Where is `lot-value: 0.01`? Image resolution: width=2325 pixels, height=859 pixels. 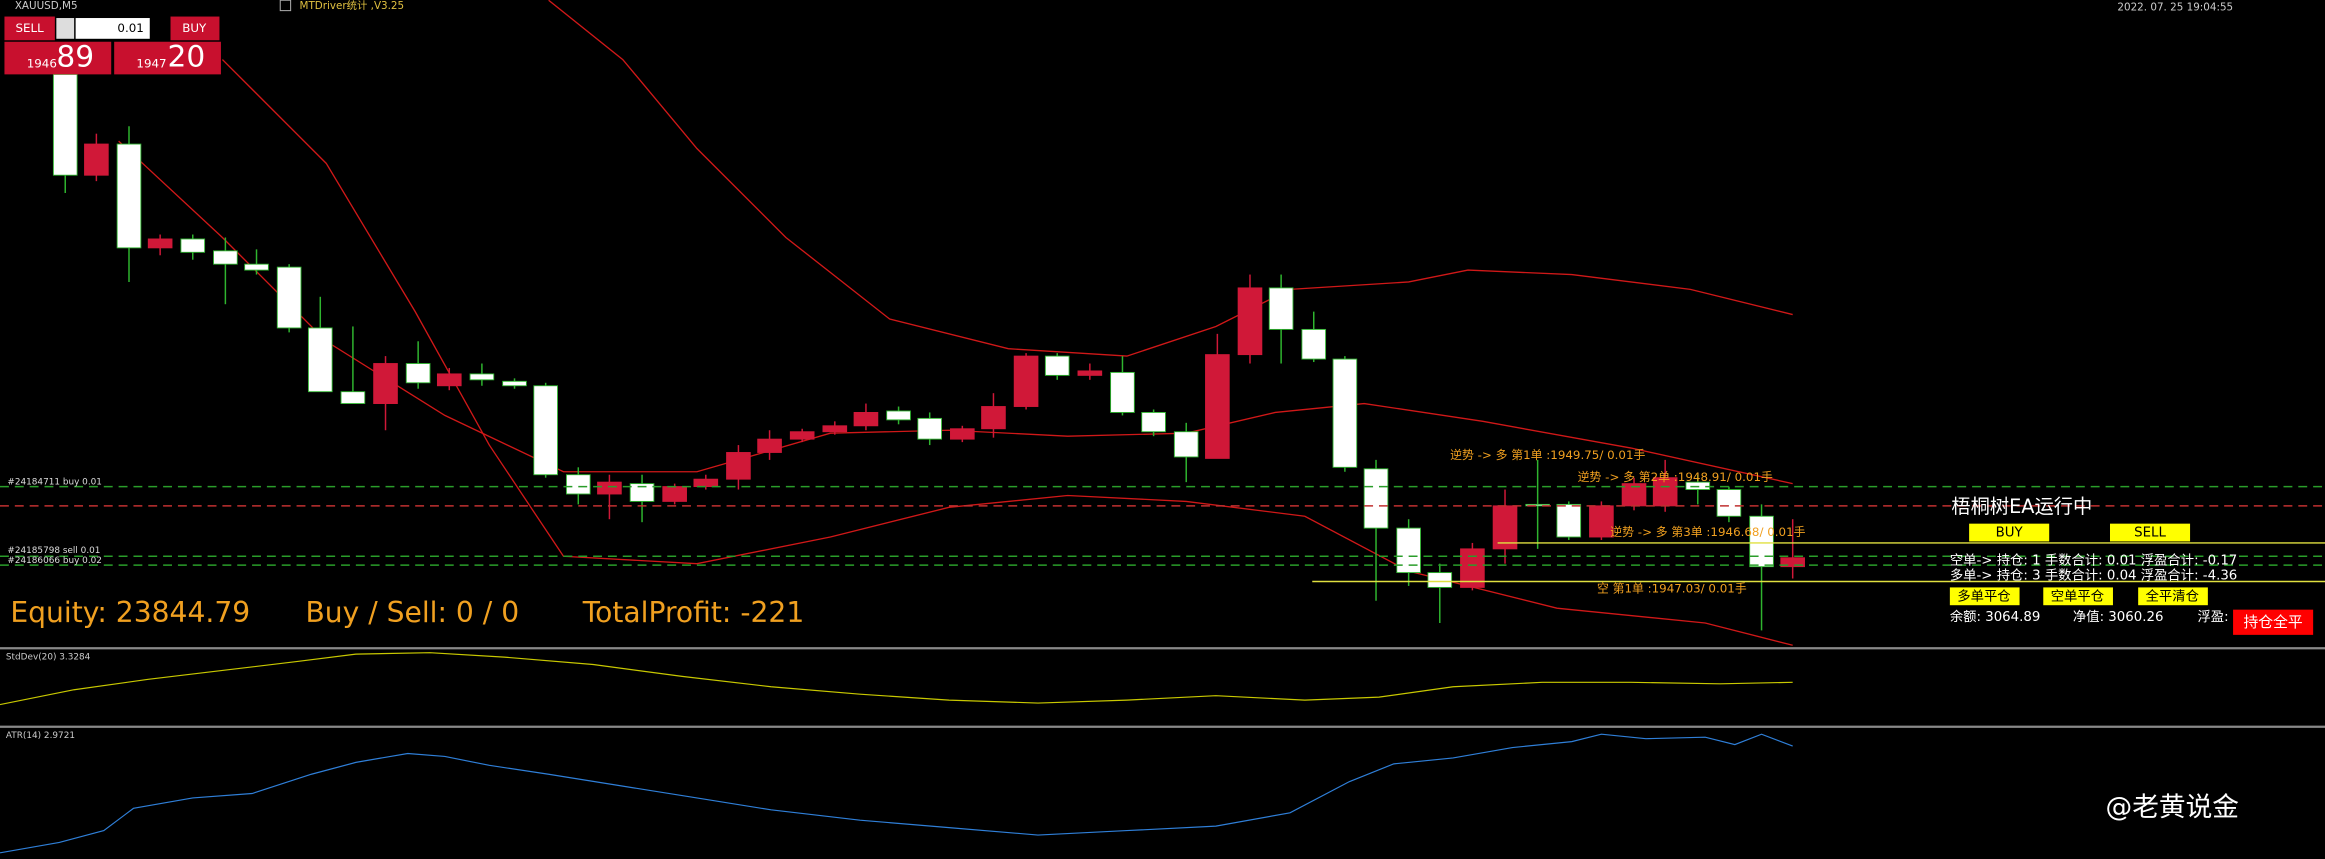 lot-value: 0.01 is located at coordinates (130, 28).